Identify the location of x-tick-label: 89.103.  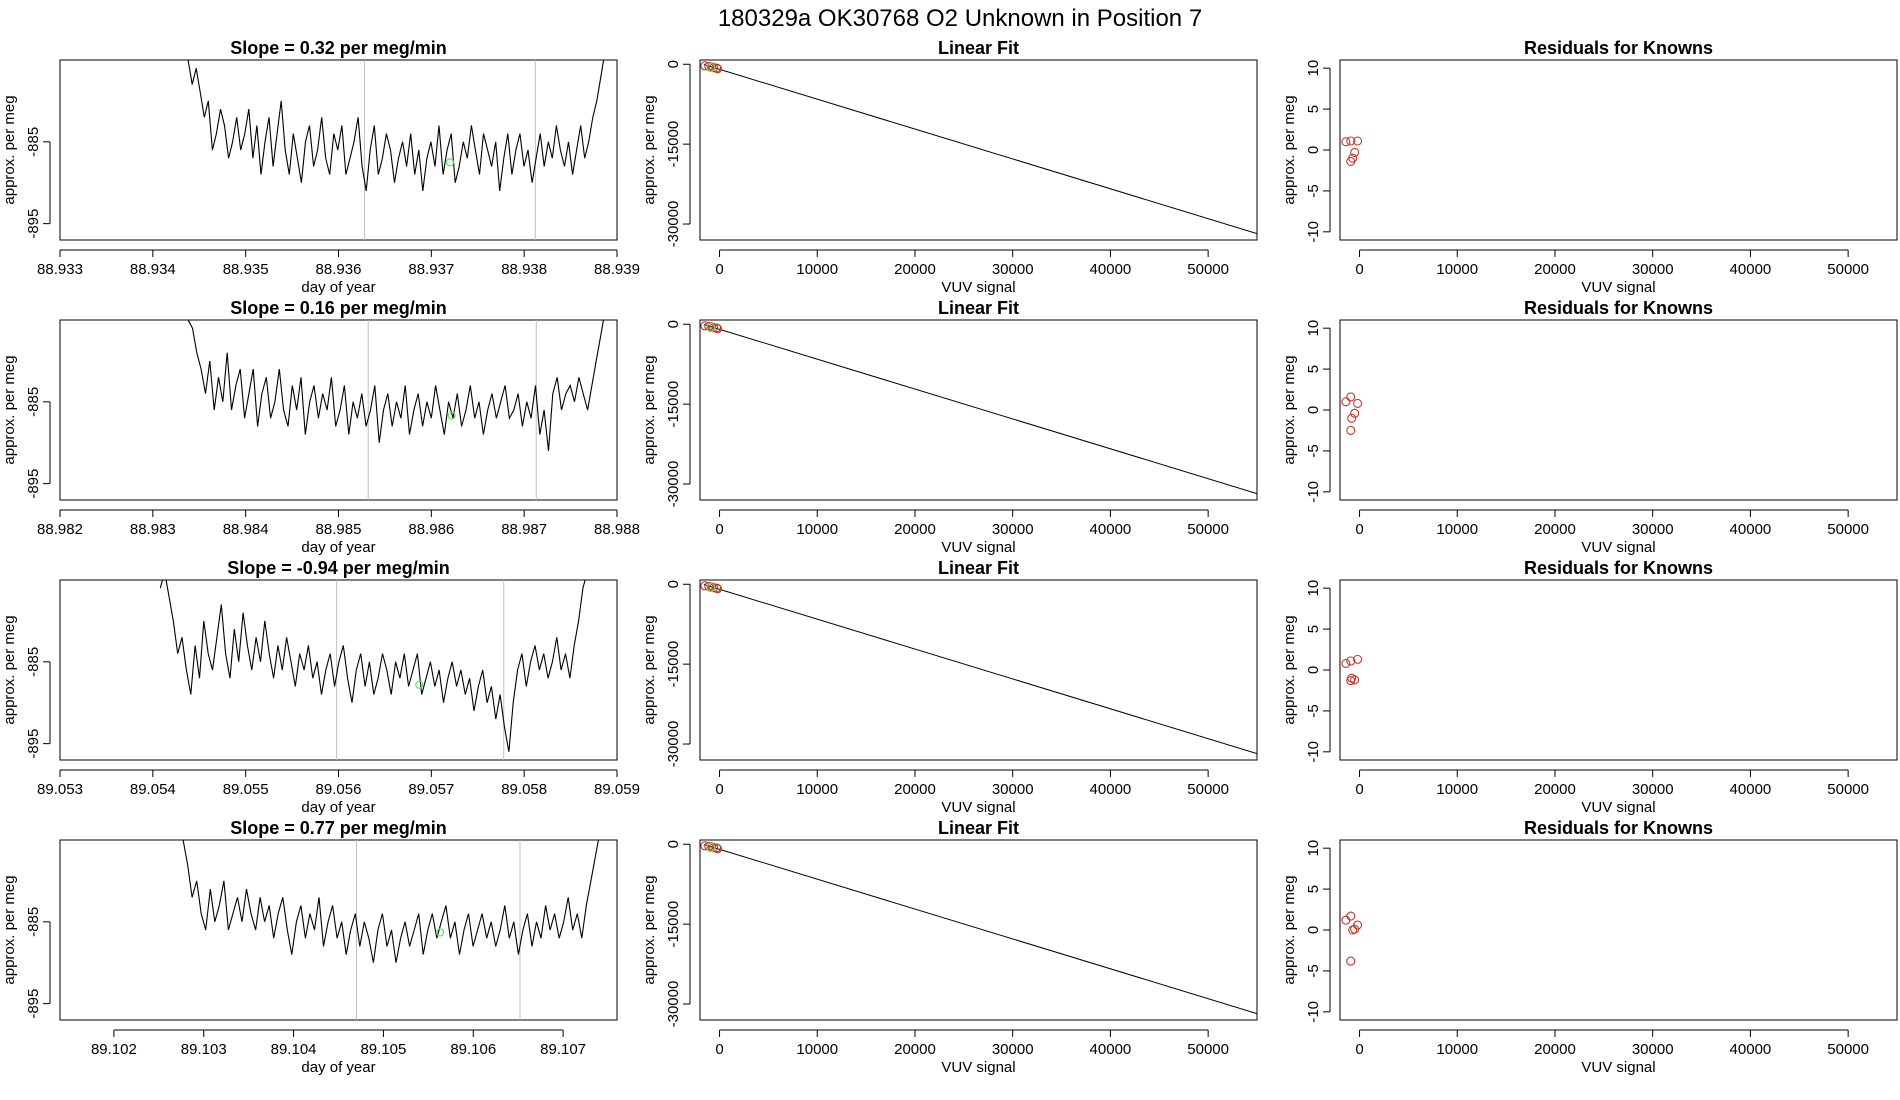
(204, 1049).